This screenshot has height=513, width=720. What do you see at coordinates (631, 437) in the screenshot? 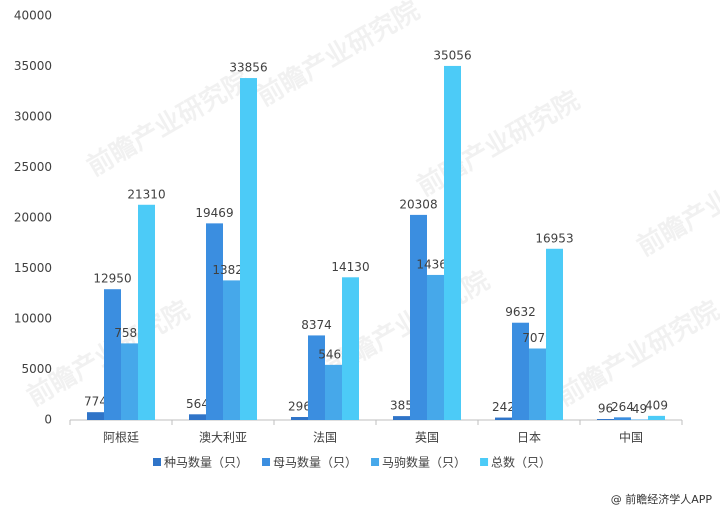
I see `x-tick-label: 中国` at bounding box center [631, 437].